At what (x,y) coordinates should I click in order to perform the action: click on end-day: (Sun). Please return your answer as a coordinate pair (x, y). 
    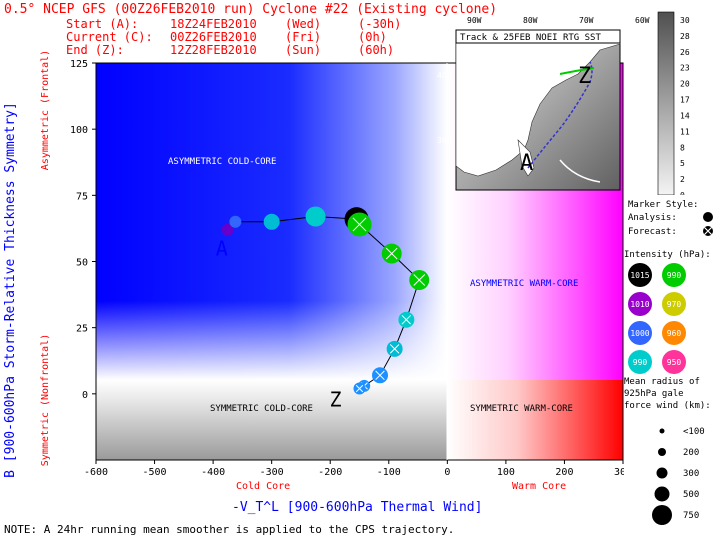
    Looking at the image, I should click on (303, 50).